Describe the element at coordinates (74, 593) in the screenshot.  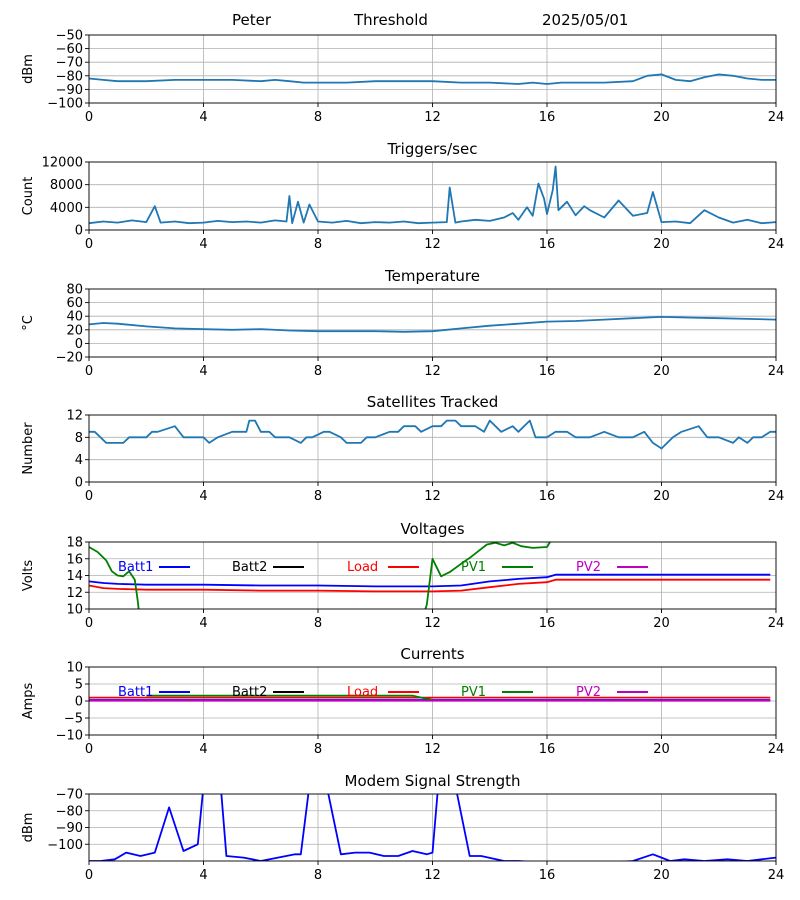
I see `y-tick-label: 12` at that location.